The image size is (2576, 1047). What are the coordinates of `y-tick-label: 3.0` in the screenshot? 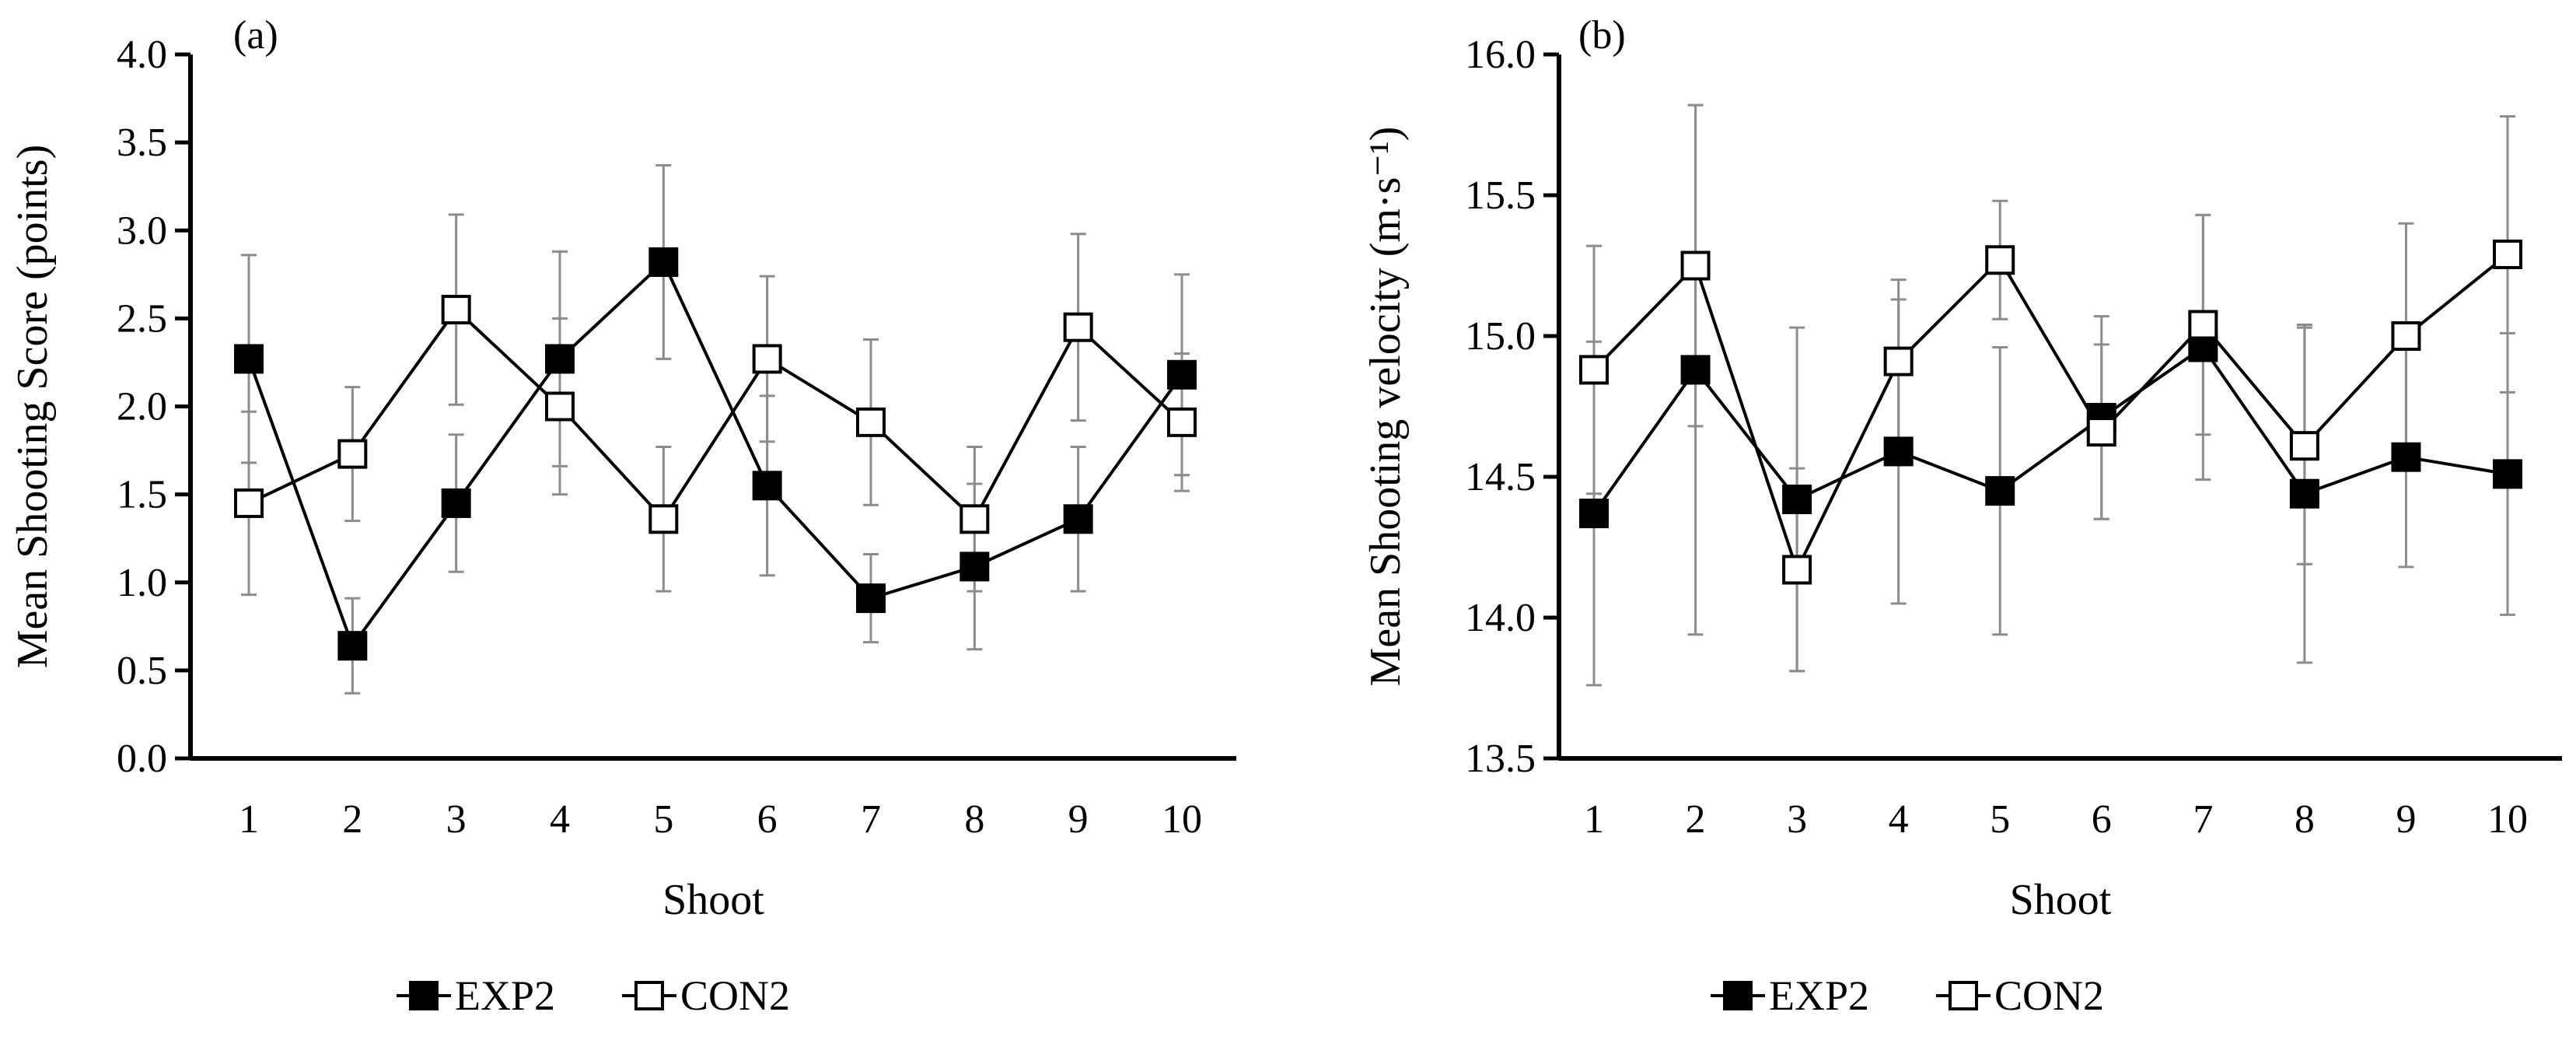 It's located at (142, 230).